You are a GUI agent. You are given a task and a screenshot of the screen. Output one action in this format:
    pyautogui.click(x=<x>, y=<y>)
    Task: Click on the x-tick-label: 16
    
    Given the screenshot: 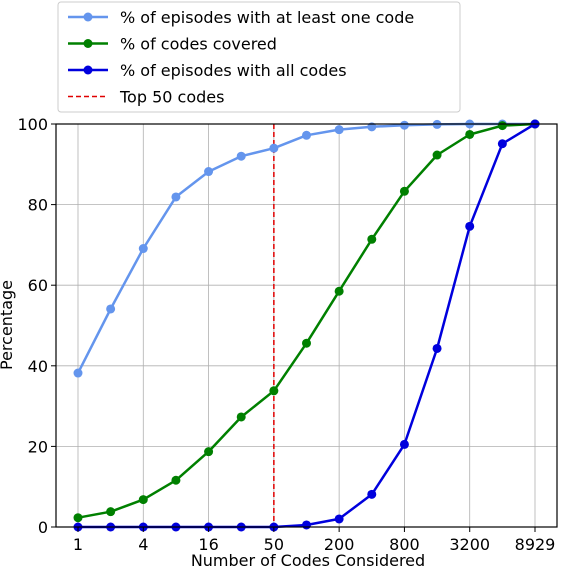 What is the action you would take?
    pyautogui.click(x=208, y=544)
    